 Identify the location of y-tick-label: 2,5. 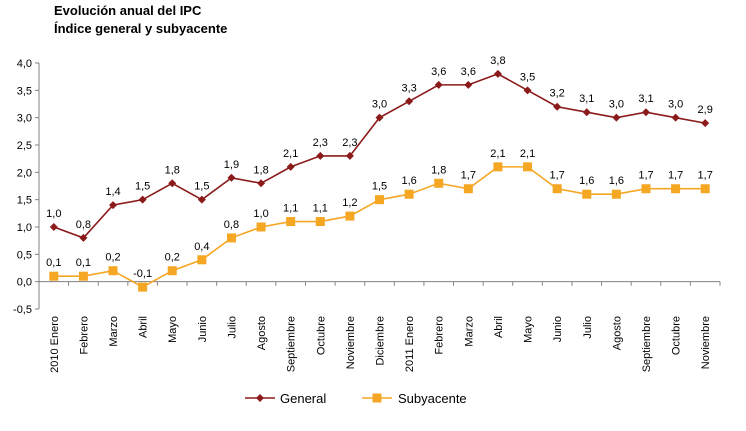
(24, 146).